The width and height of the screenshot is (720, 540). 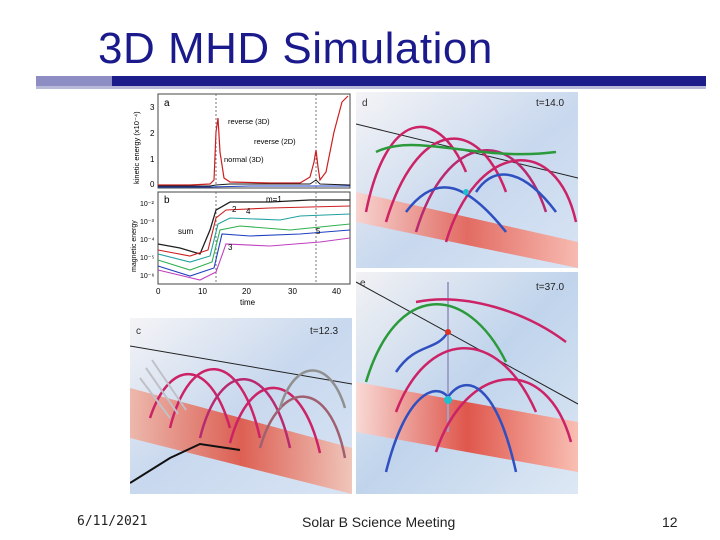 I want to click on panel-a-ytick: 2, so click(x=152, y=133).